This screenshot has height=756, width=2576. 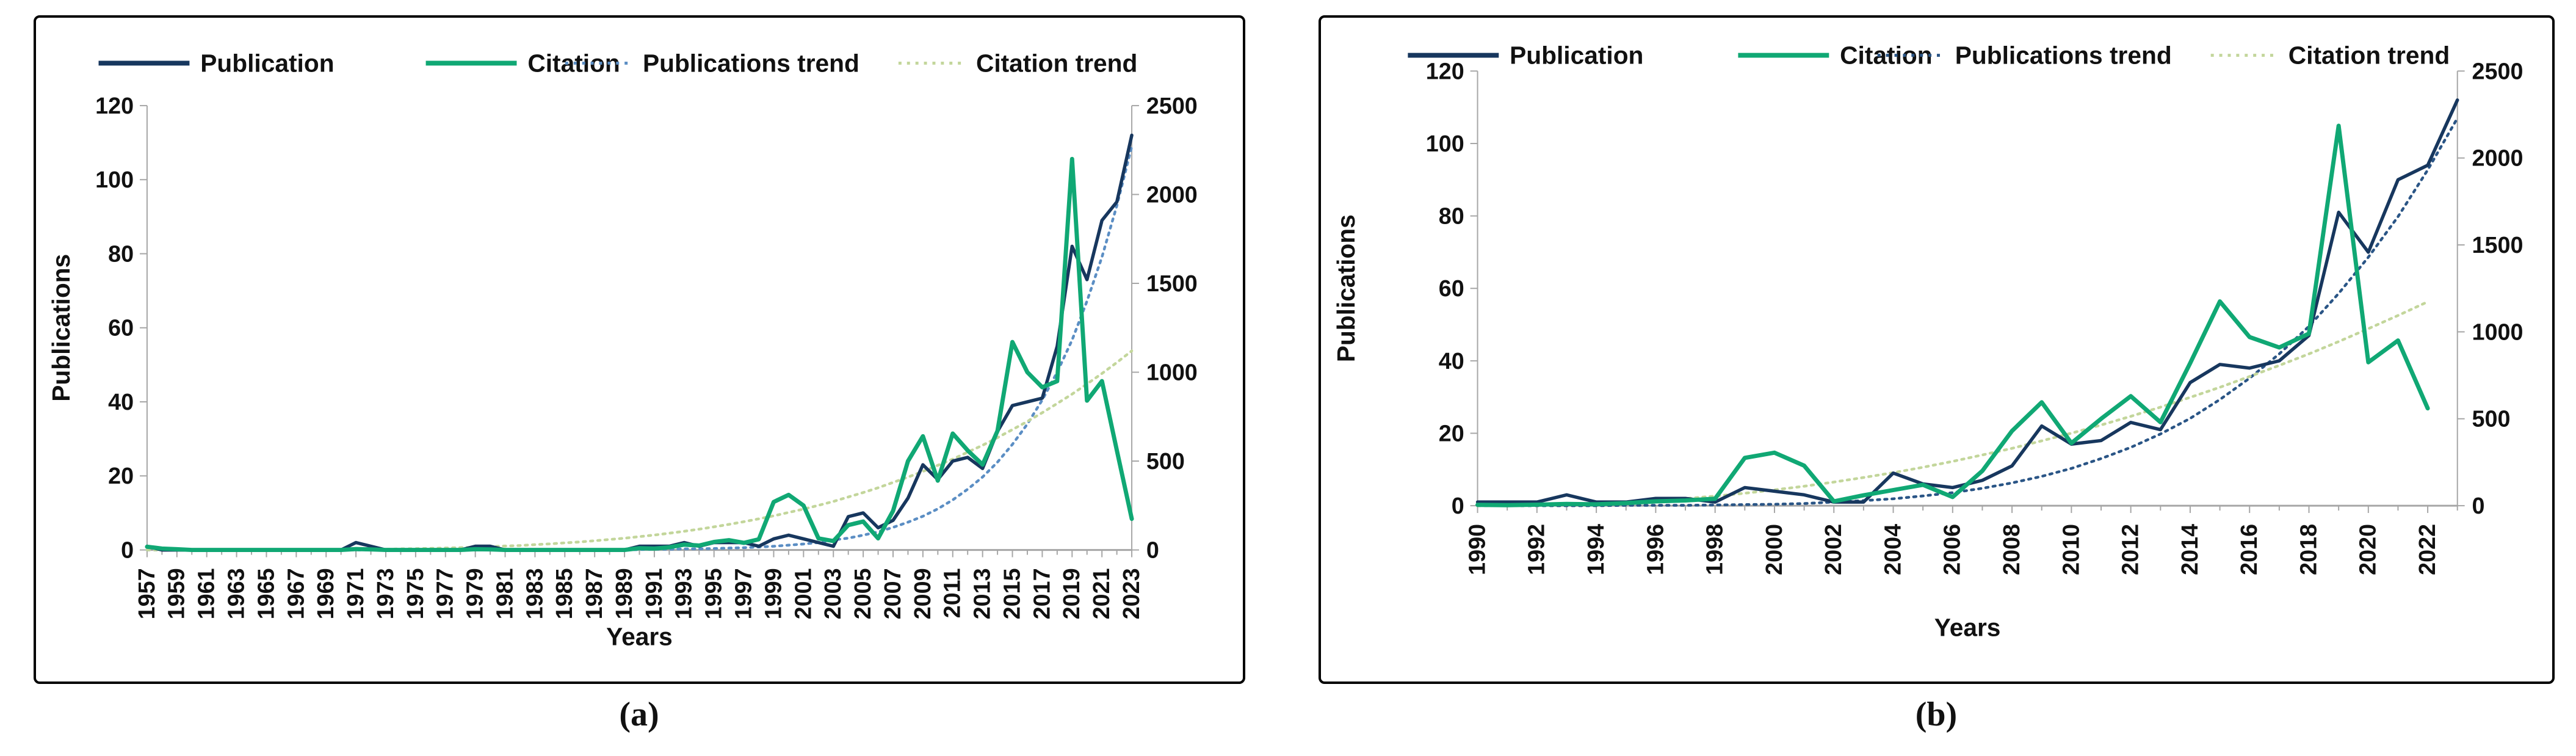 What do you see at coordinates (743, 594) in the screenshot?
I see `x-tick-label: 1997` at bounding box center [743, 594].